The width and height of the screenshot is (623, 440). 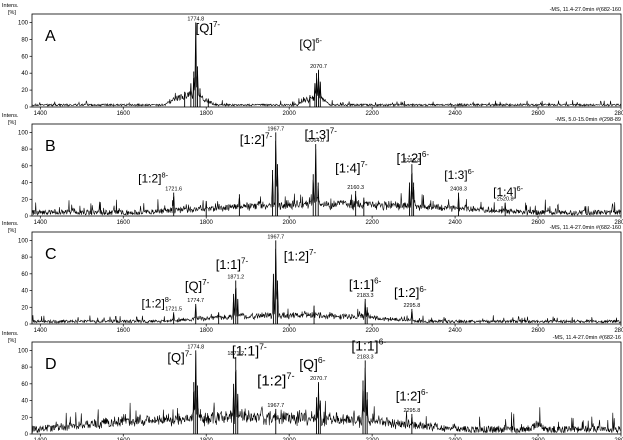 What do you see at coordinates (153, 178) in the screenshot?
I see `ion-label: [1:2]8-` at bounding box center [153, 178].